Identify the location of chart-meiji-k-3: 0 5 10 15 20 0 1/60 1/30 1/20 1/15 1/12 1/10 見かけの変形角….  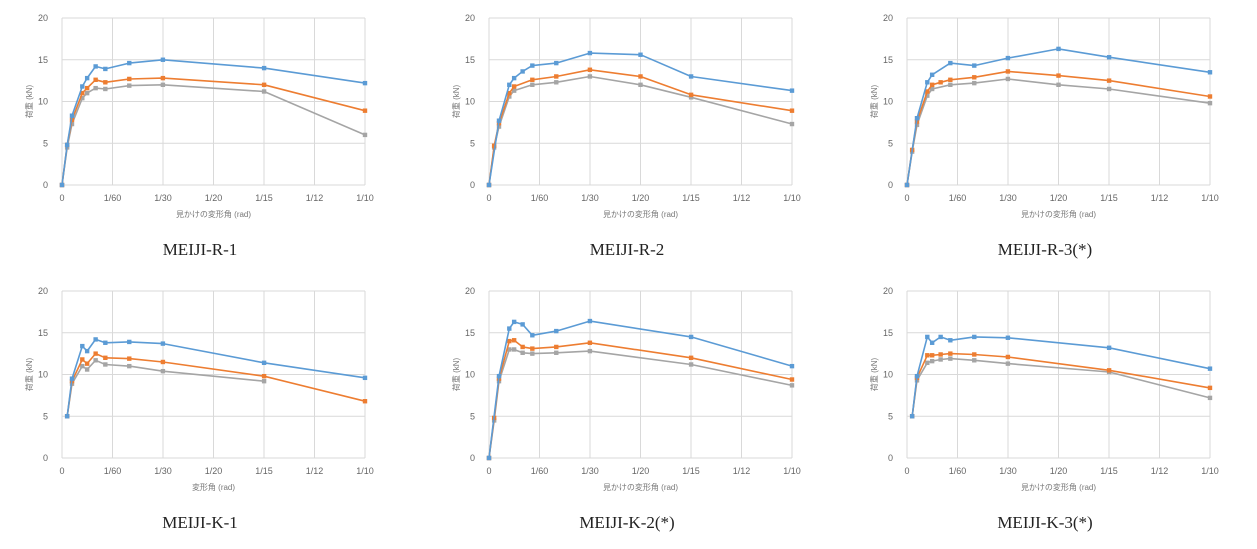
(1044, 389).